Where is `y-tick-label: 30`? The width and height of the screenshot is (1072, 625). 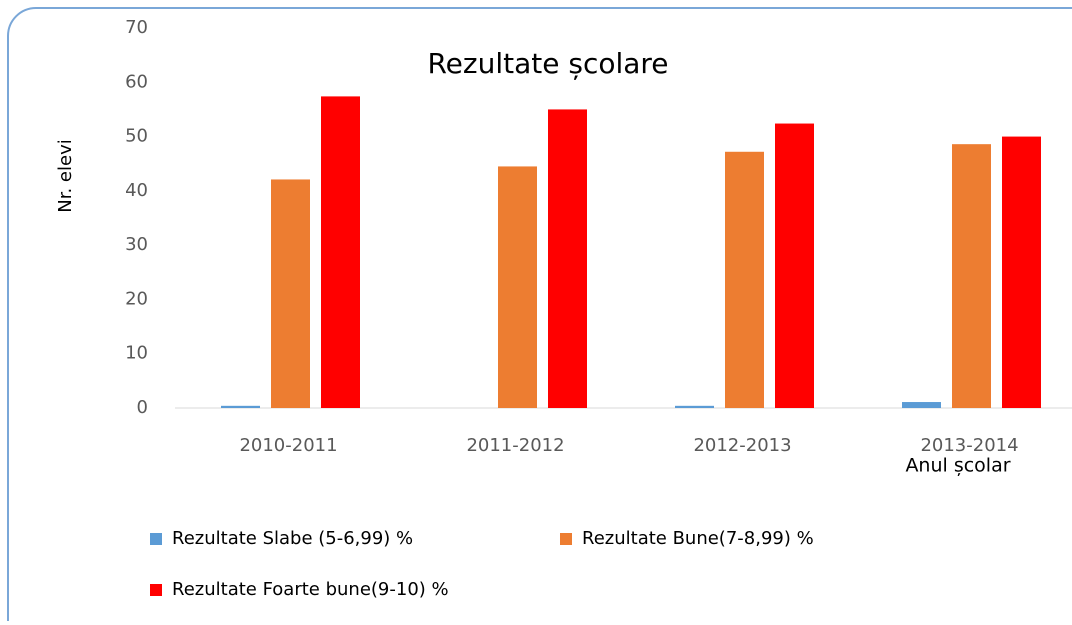 y-tick-label: 30 is located at coordinates (136, 244).